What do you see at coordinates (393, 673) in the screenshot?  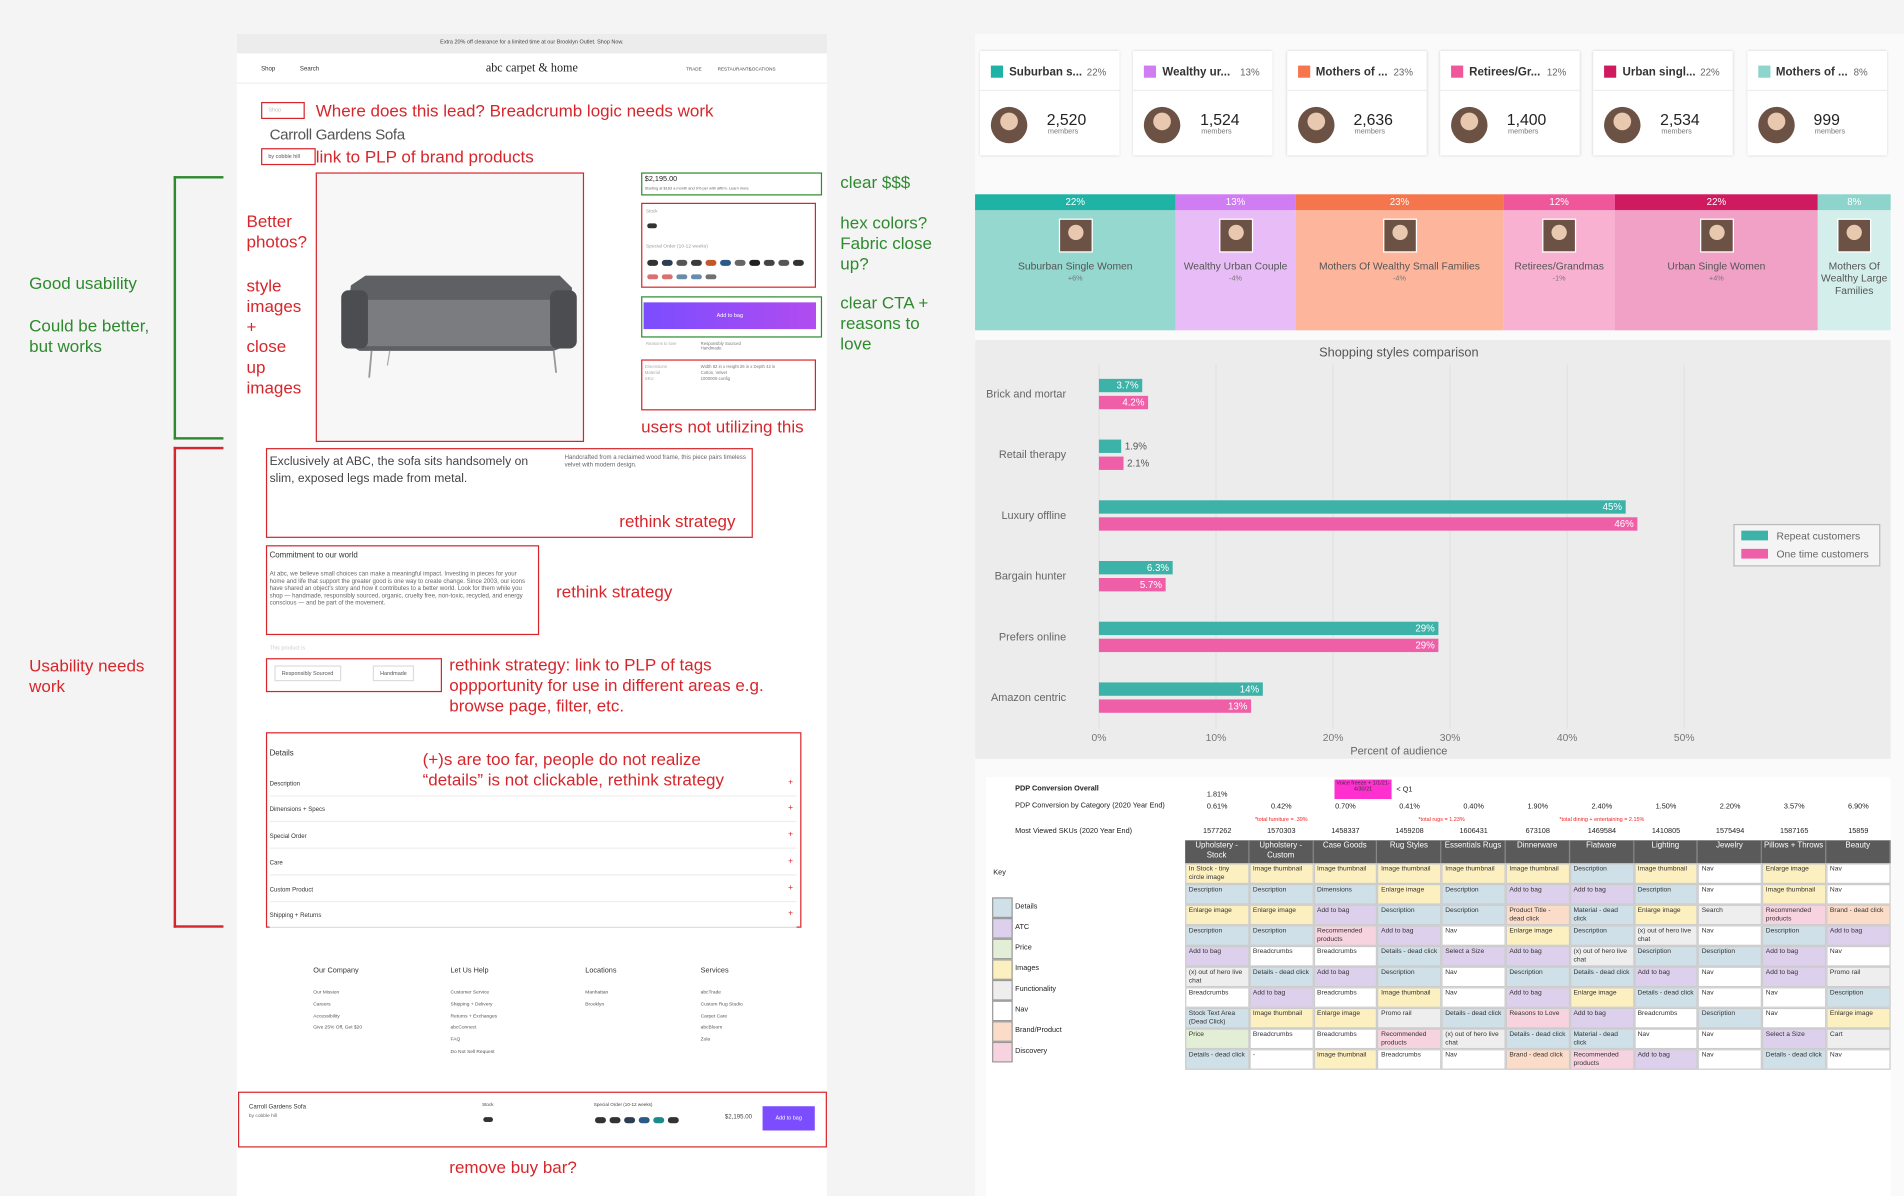 I see `tag: Handmade` at bounding box center [393, 673].